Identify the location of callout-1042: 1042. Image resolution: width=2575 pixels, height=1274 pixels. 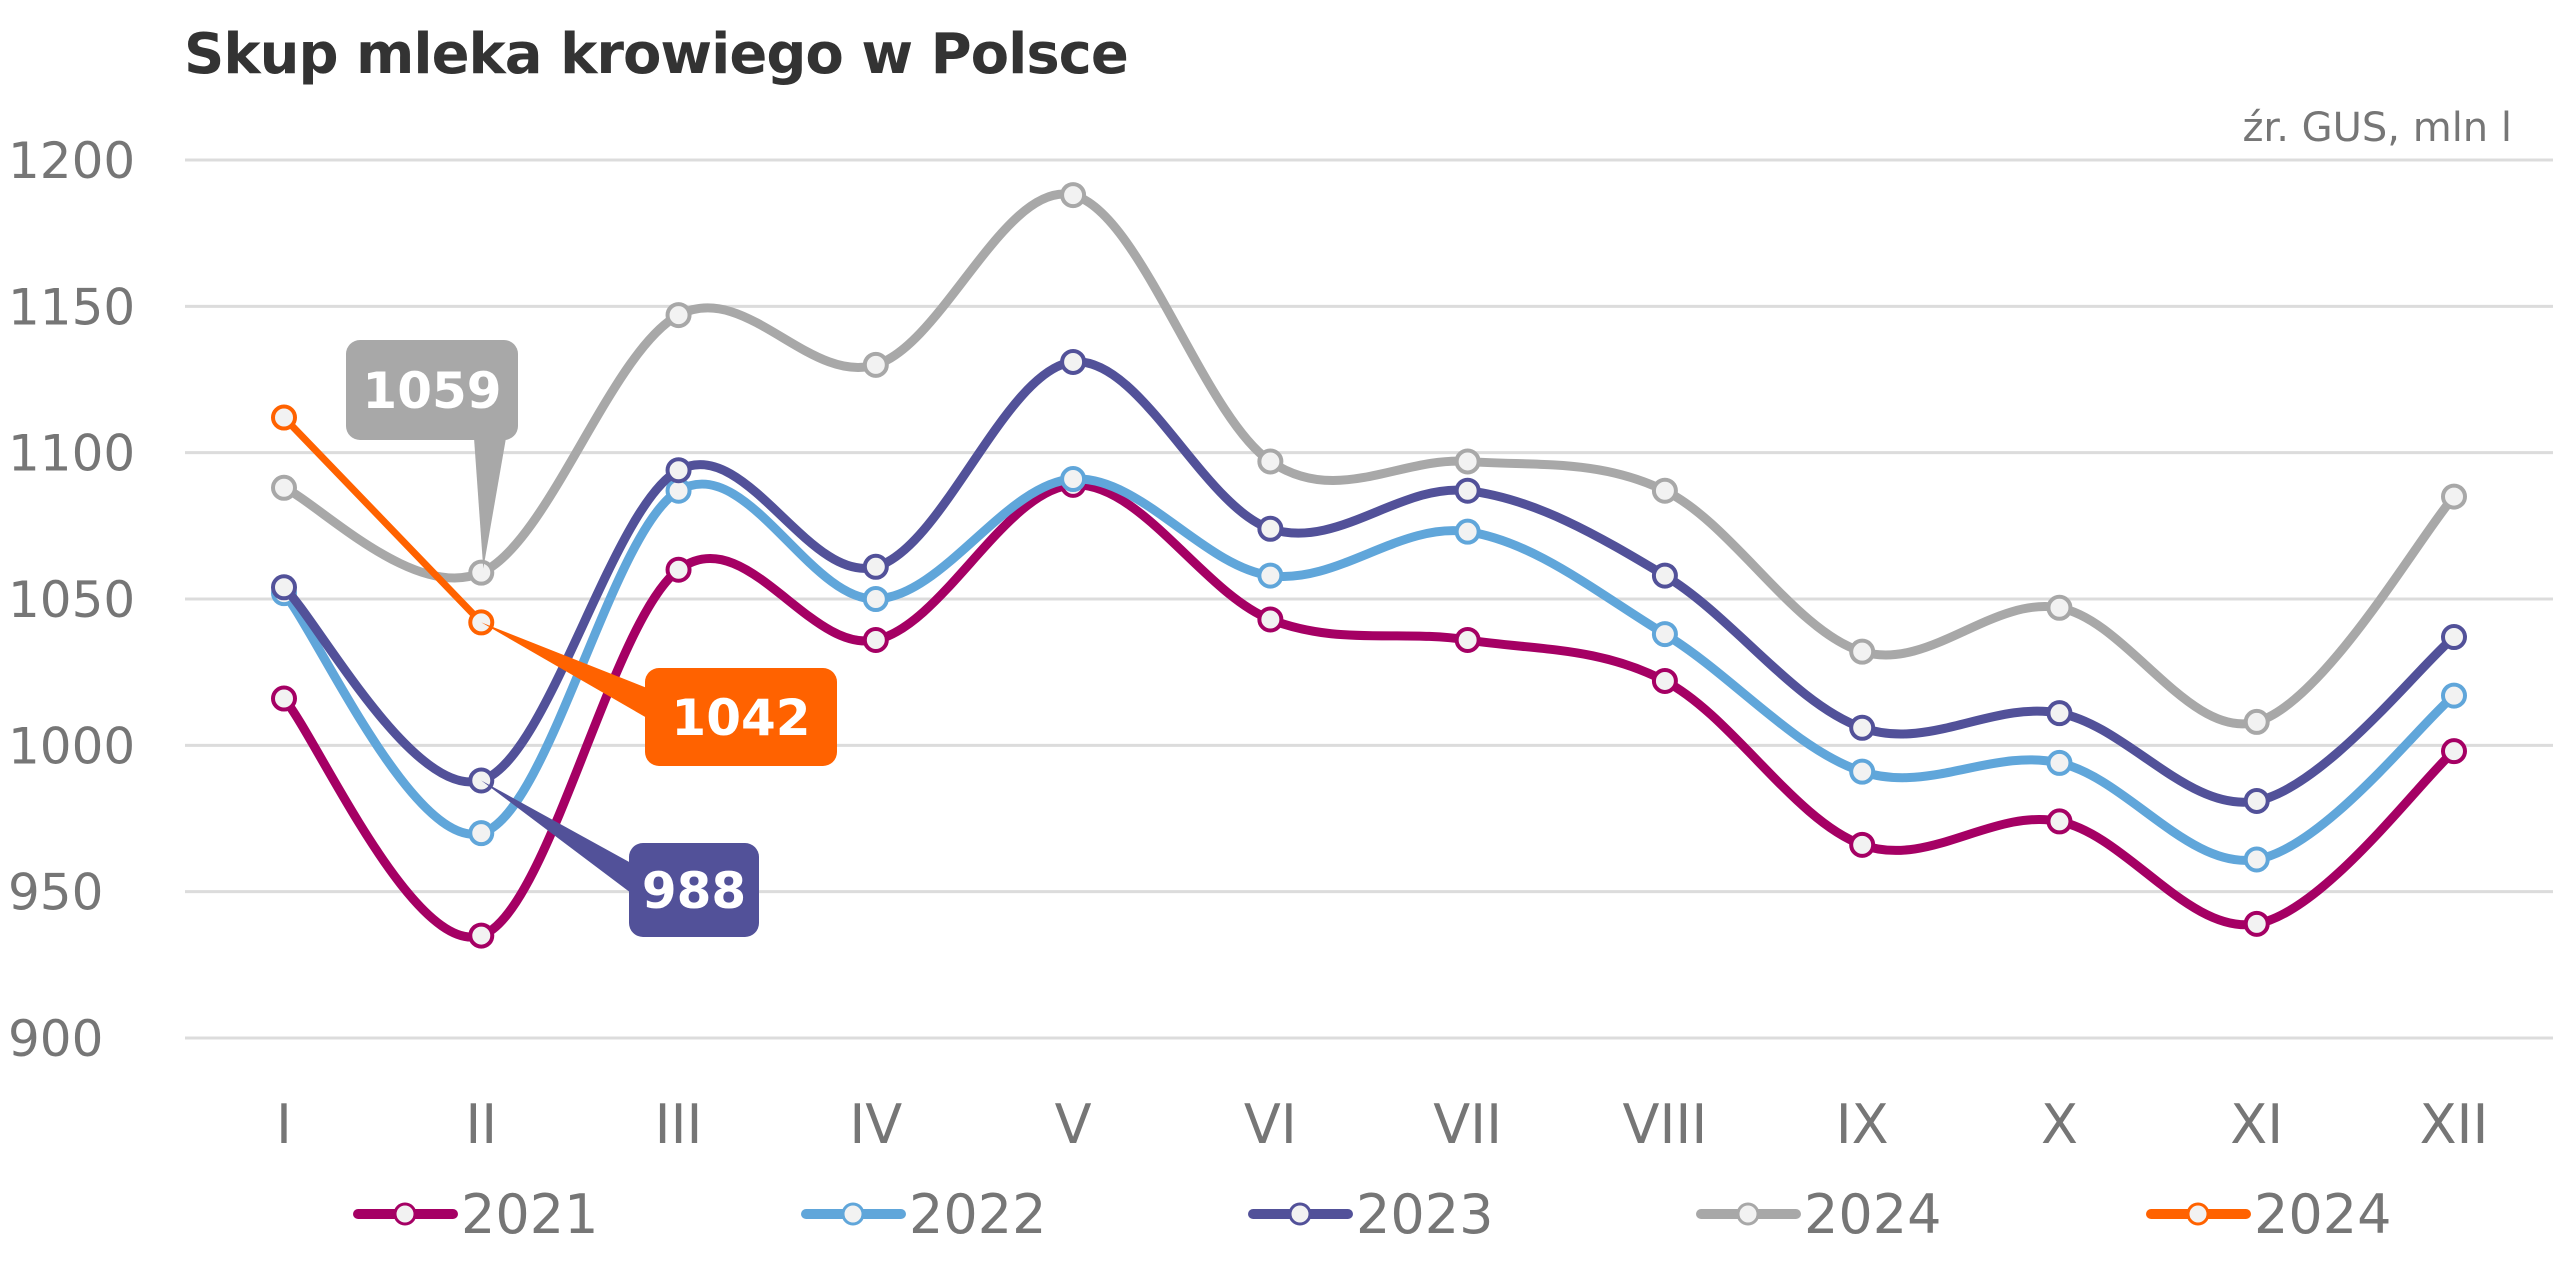
(659, 694).